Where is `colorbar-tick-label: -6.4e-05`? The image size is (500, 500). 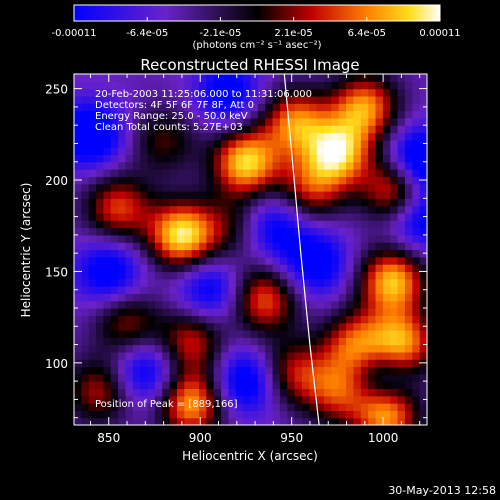 colorbar-tick-label: -6.4e-05 is located at coordinates (147, 33).